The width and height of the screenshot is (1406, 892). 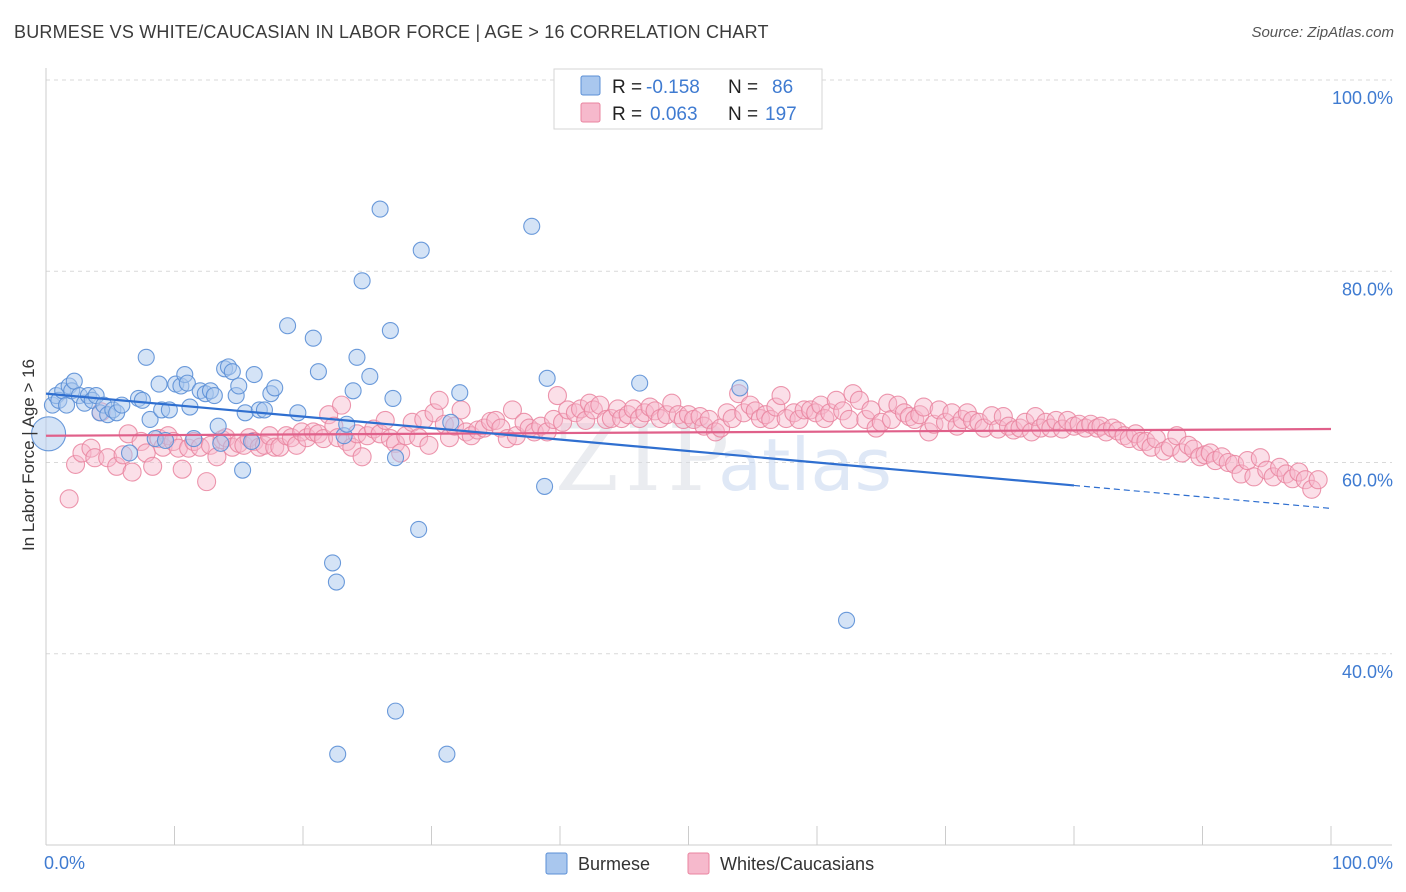 I want to click on legend-r-value-burmese: -0.158, so click(x=673, y=87).